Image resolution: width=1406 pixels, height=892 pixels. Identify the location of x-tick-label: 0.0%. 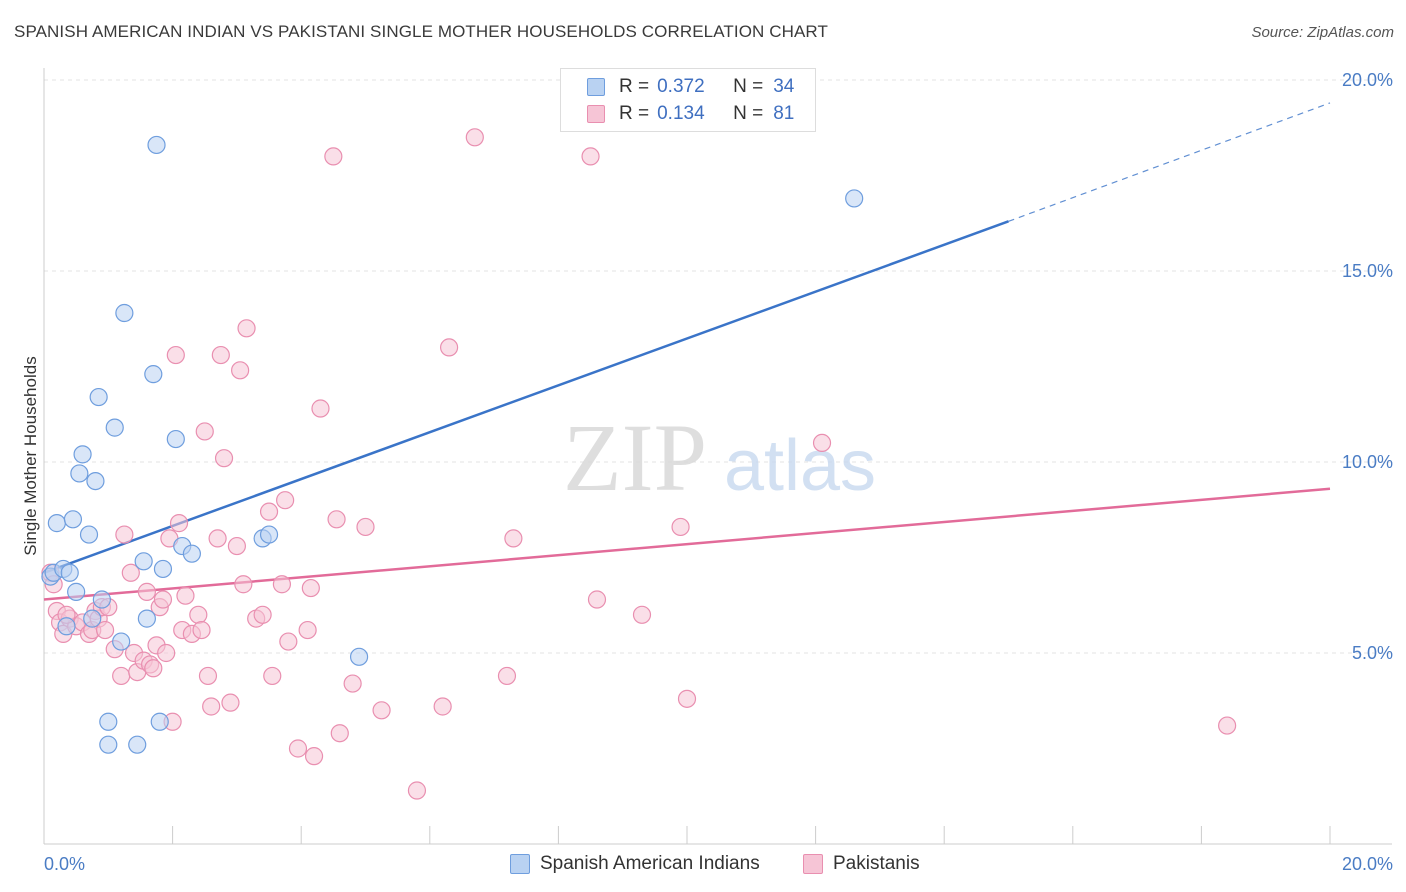
(64, 864).